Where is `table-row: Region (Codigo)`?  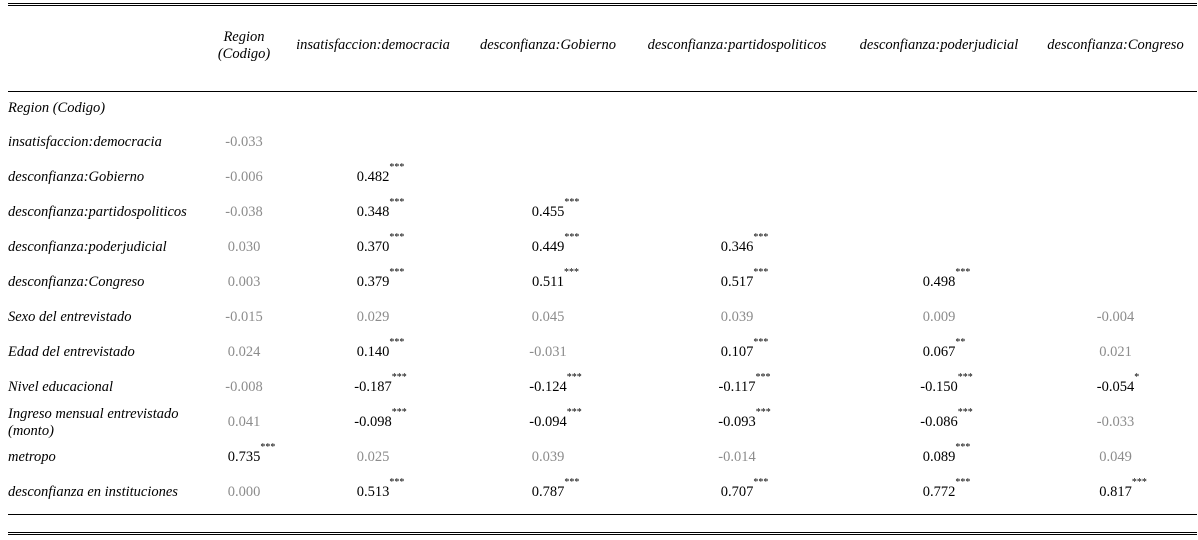 table-row: Region (Codigo) is located at coordinates (602, 108).